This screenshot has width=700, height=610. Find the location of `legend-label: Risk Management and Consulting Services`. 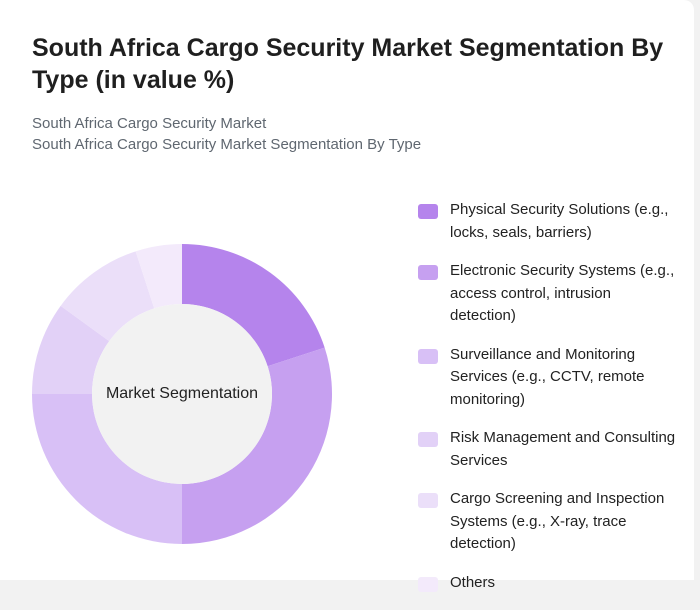

legend-label: Risk Management and Consulting Services is located at coordinates (563, 449).